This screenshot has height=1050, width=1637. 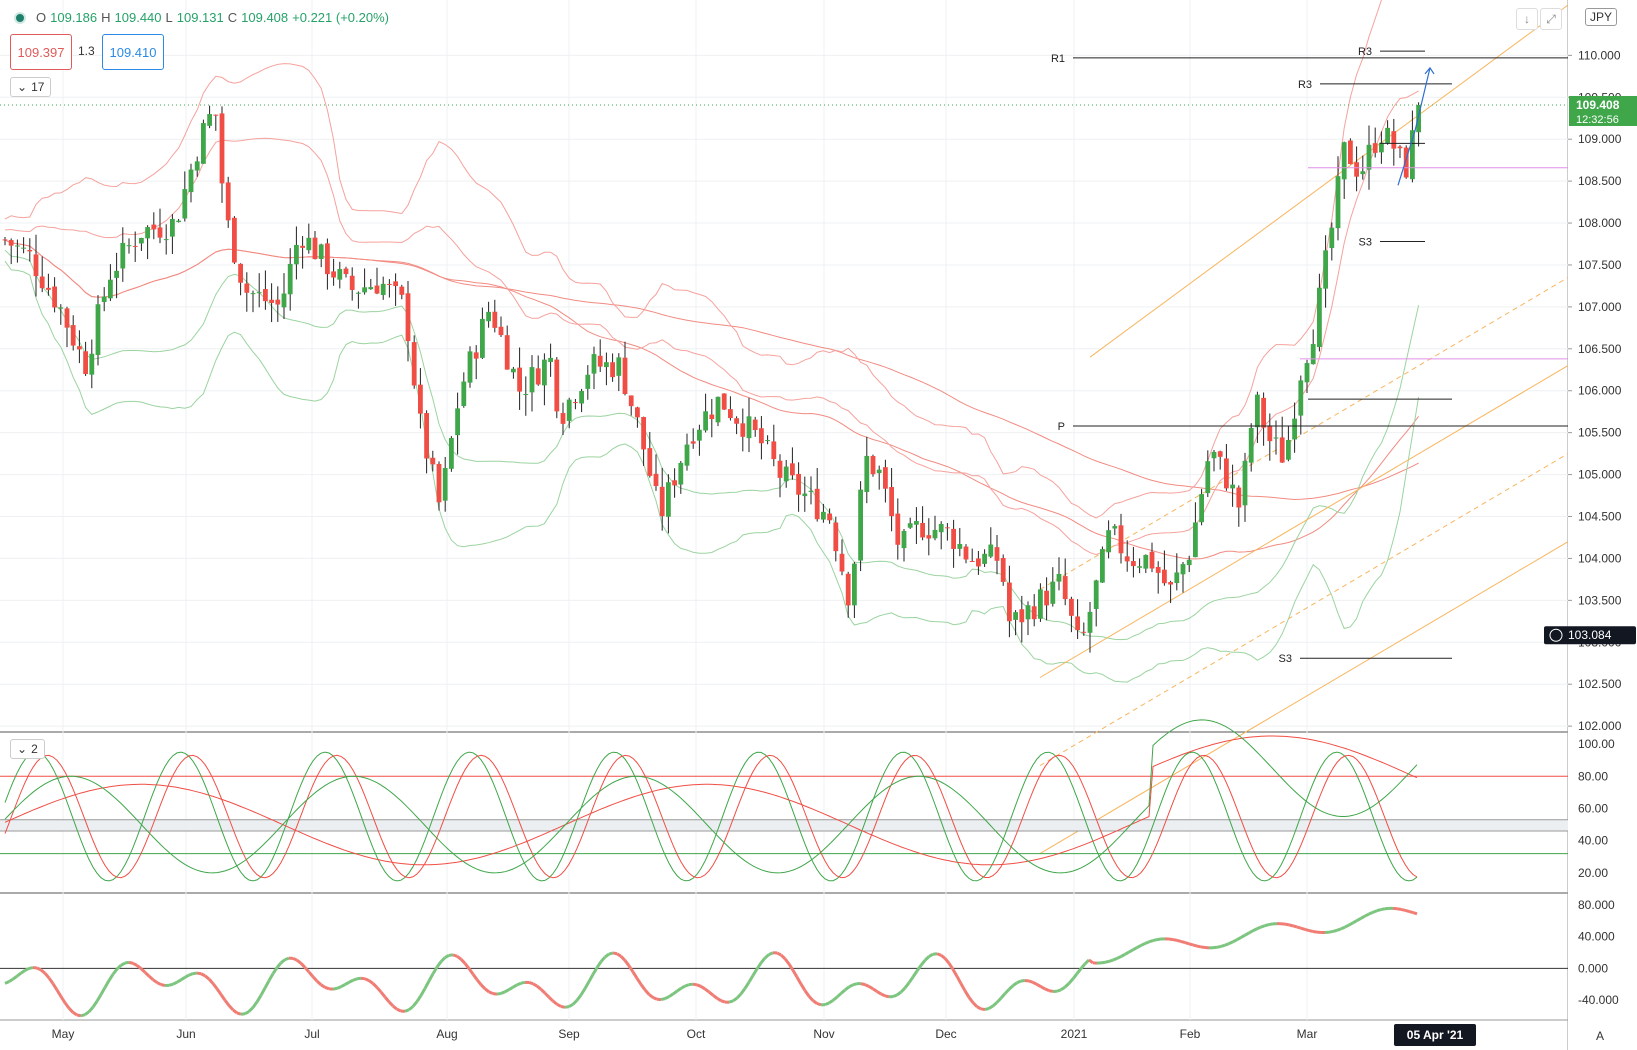 What do you see at coordinates (1601, 17) in the screenshot?
I see `currency-badge: JPY` at bounding box center [1601, 17].